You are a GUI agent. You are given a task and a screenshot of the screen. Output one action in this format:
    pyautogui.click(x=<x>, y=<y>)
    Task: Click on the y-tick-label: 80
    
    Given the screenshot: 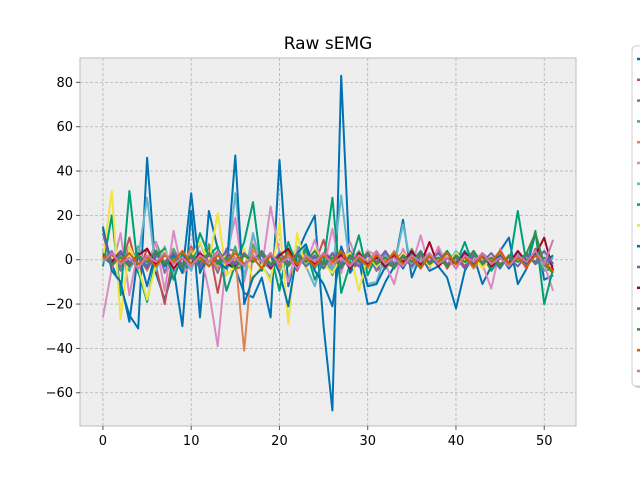 What is the action you would take?
    pyautogui.click(x=64, y=83)
    